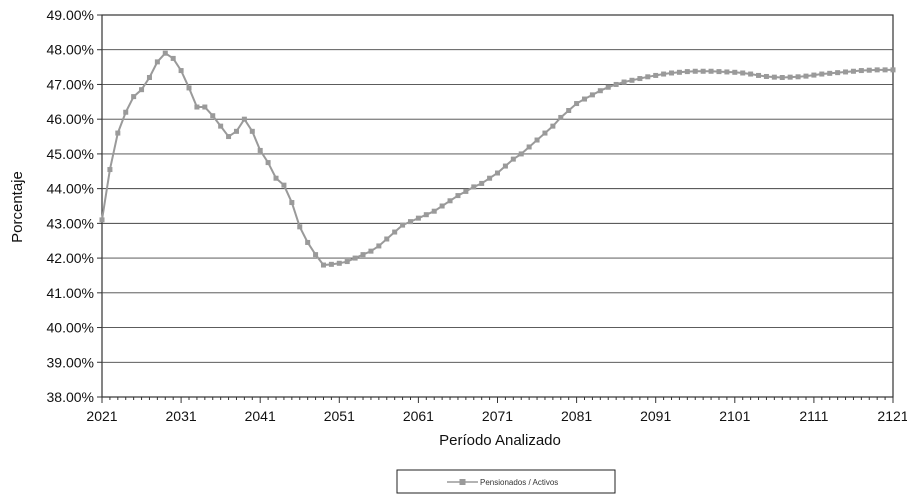 Image resolution: width=907 pixels, height=500 pixels. I want to click on x-tick-label: 2061, so click(418, 416).